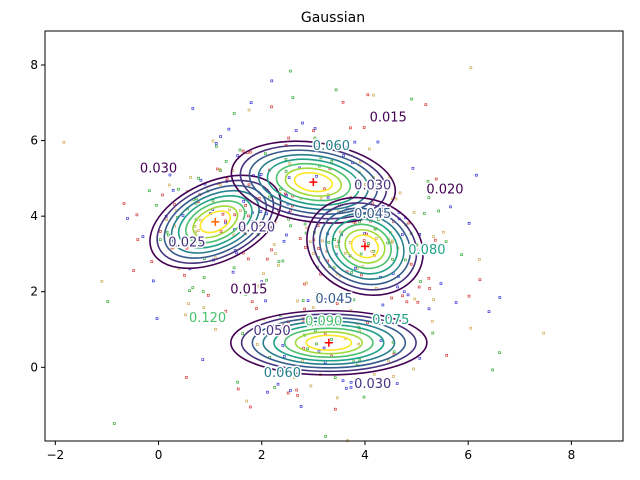 This screenshot has height=480, width=640. Describe the element at coordinates (186, 242) in the screenshot. I see `contour-label: 0.025` at that location.